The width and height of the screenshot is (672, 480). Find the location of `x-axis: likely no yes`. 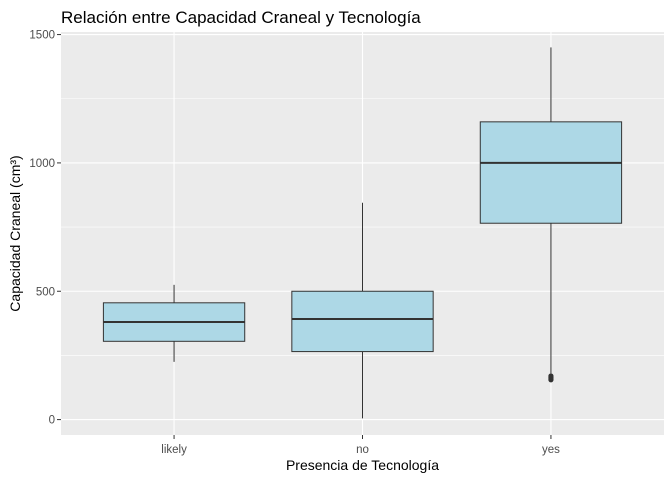

x-axis: likely no yes is located at coordinates (360, 445).